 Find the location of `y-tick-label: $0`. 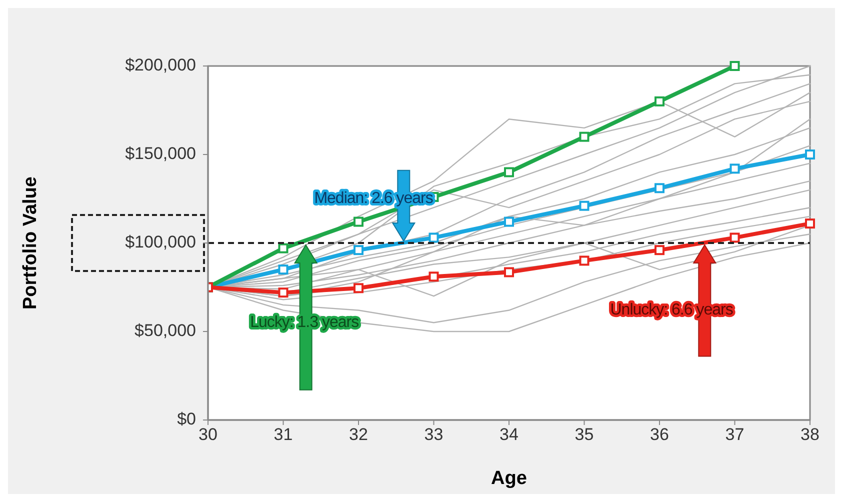

y-tick-label: $0 is located at coordinates (186, 418).